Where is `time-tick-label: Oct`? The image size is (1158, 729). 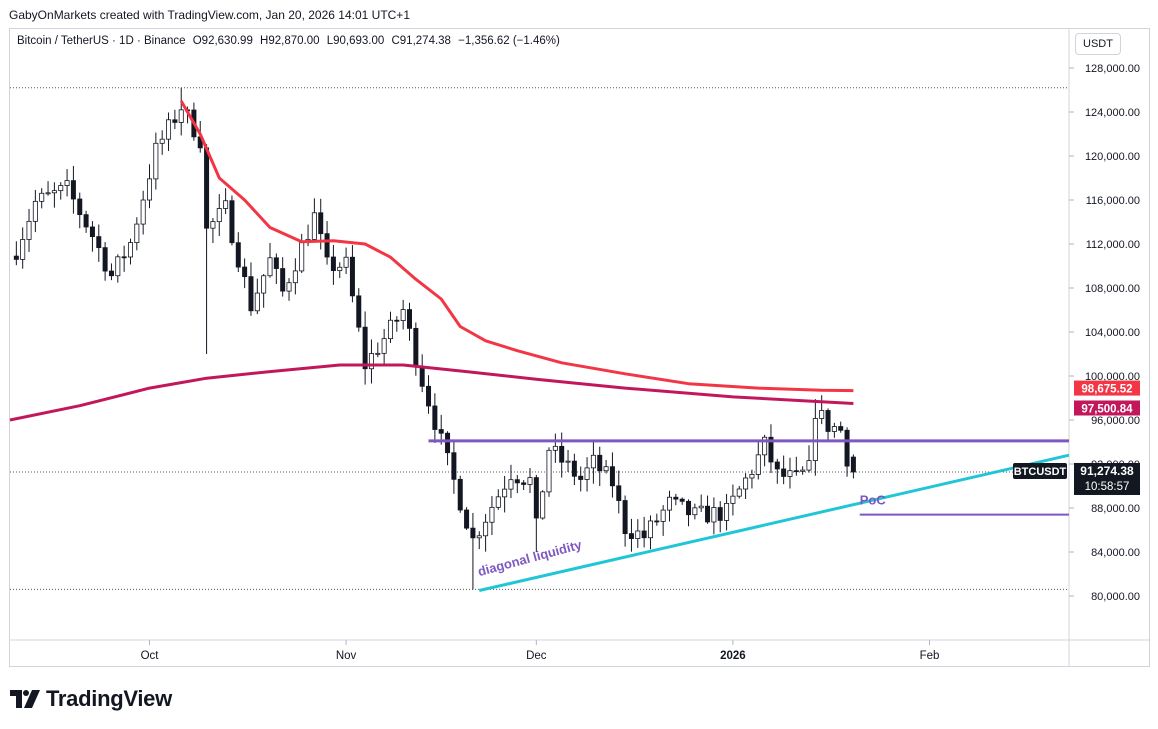
time-tick-label: Oct is located at coordinates (150, 656).